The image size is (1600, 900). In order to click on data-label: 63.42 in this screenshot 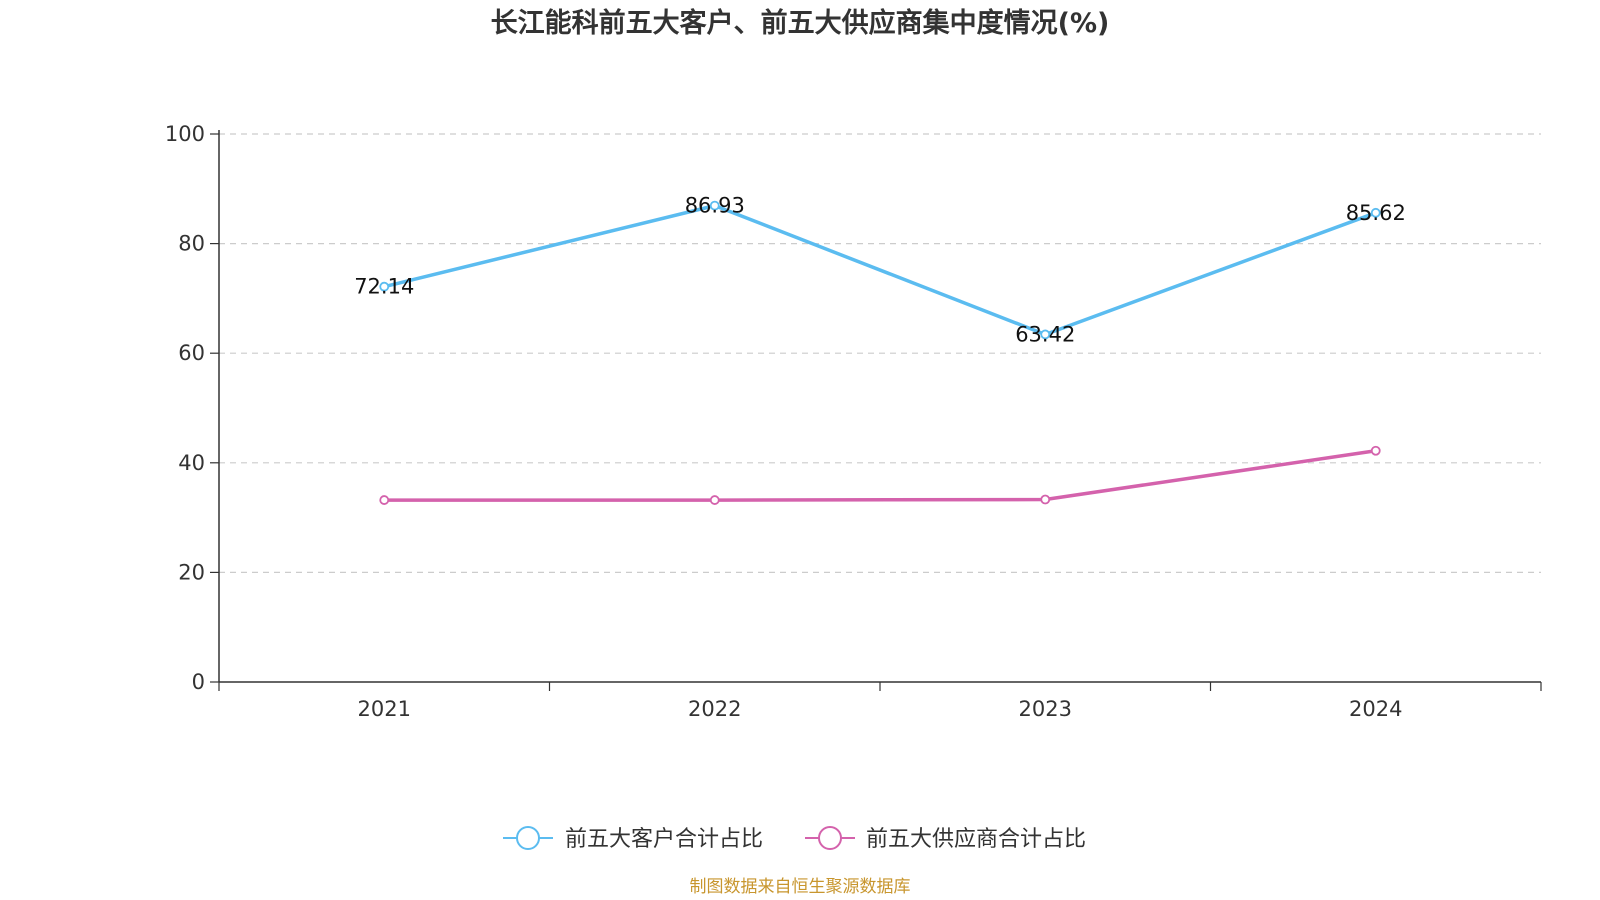, I will do `click(1045, 334)`.